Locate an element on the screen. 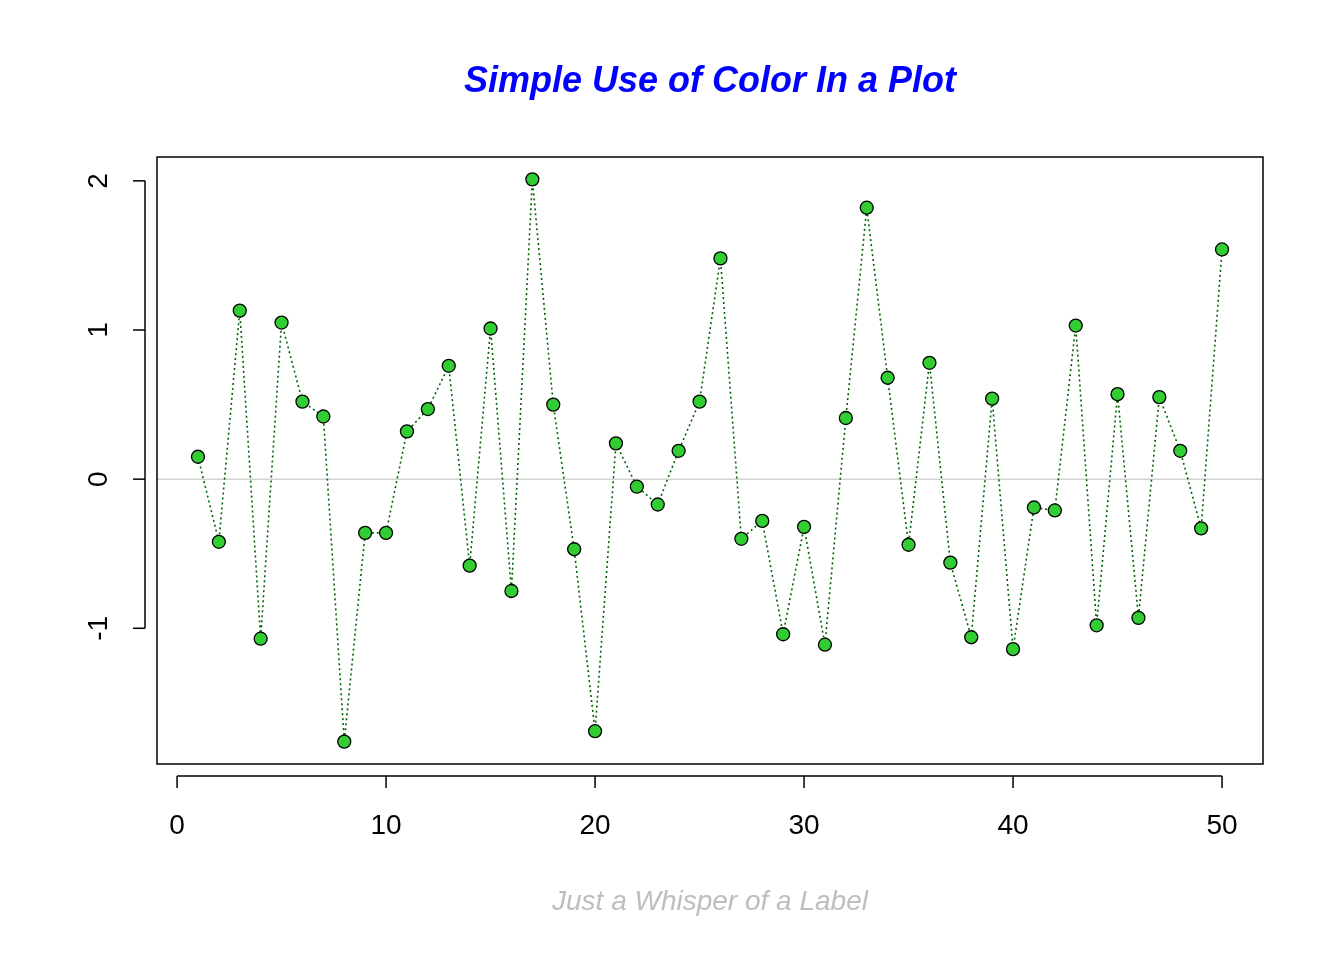 This screenshot has width=1344, height=960. x-tick-label: 40 is located at coordinates (1013, 824).